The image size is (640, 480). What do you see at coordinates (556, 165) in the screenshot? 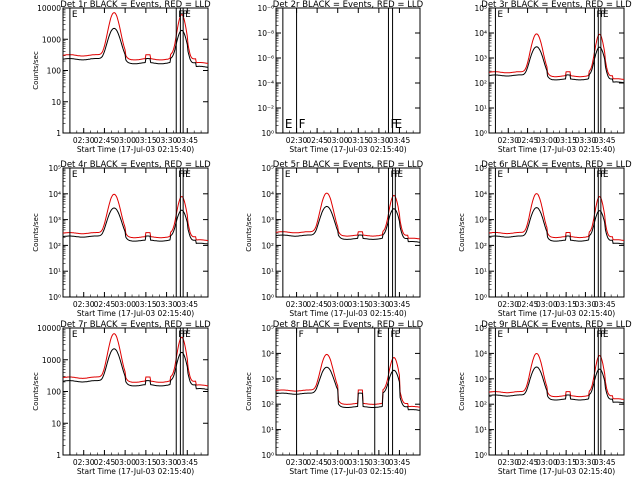
I see `panel-title: Det 6r BLACK = Events, RED = LLD` at bounding box center [556, 165].